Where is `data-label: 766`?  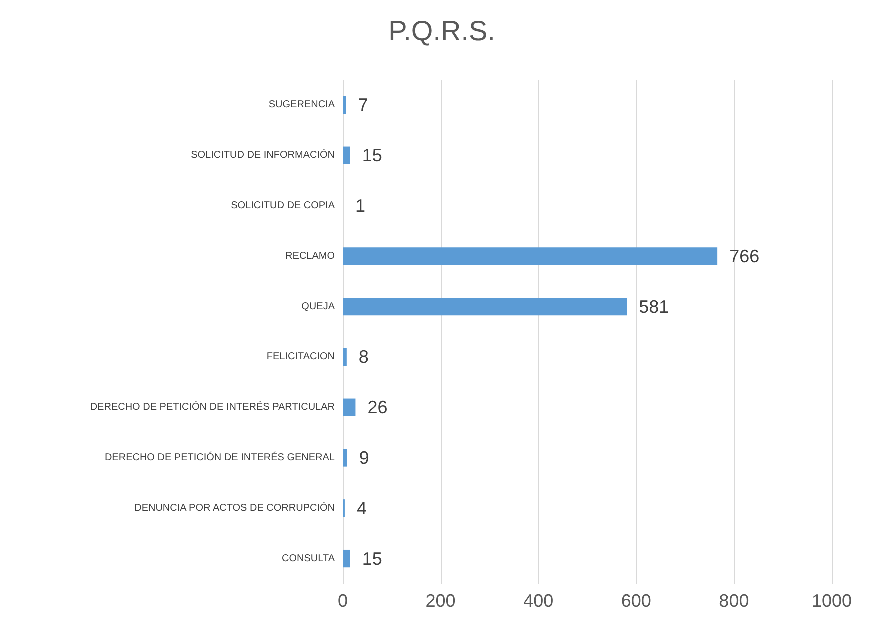 data-label: 766 is located at coordinates (745, 256).